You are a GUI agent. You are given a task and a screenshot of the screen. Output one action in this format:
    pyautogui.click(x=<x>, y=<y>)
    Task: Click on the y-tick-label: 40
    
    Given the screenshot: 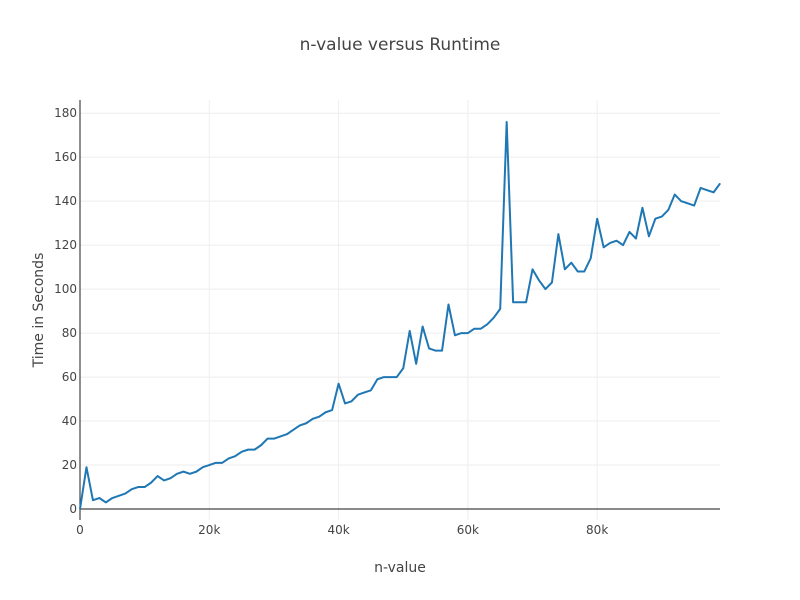 What is the action you would take?
    pyautogui.click(x=69, y=421)
    